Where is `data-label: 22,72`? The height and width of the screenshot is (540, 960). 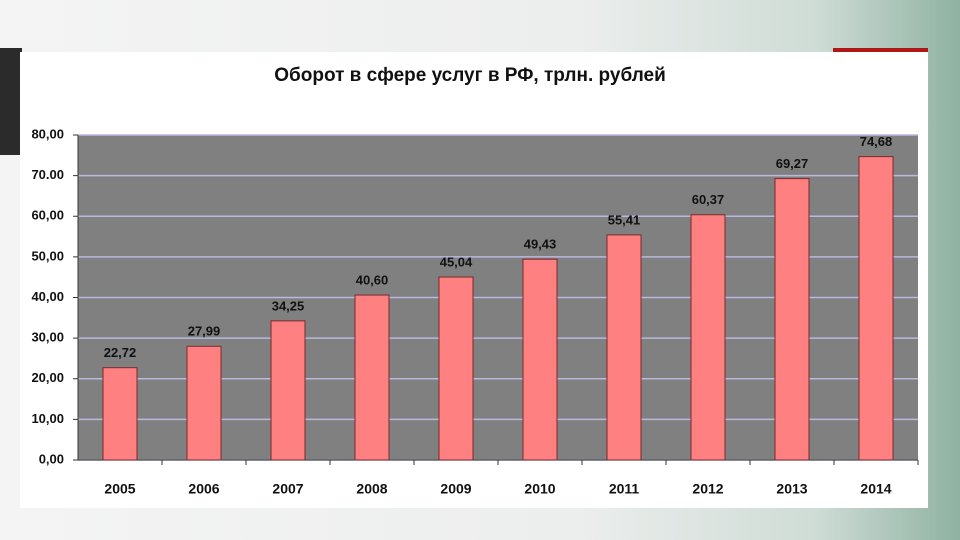
data-label: 22,72 is located at coordinates (120, 352).